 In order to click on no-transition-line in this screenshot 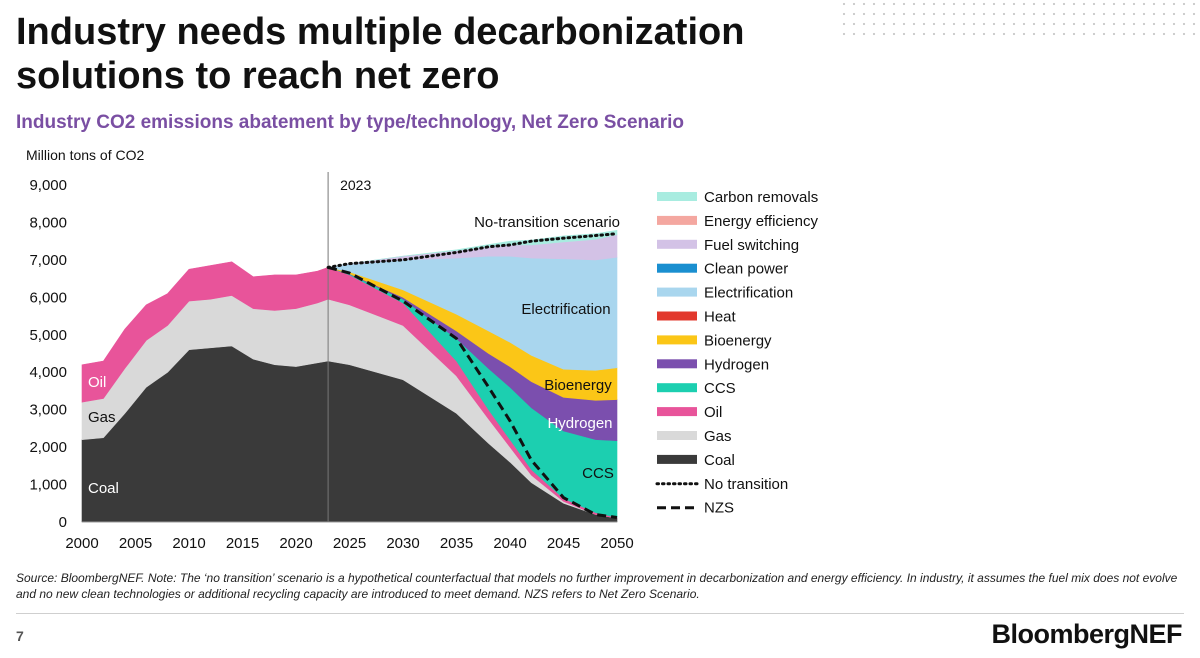, I will do `click(472, 250)`.